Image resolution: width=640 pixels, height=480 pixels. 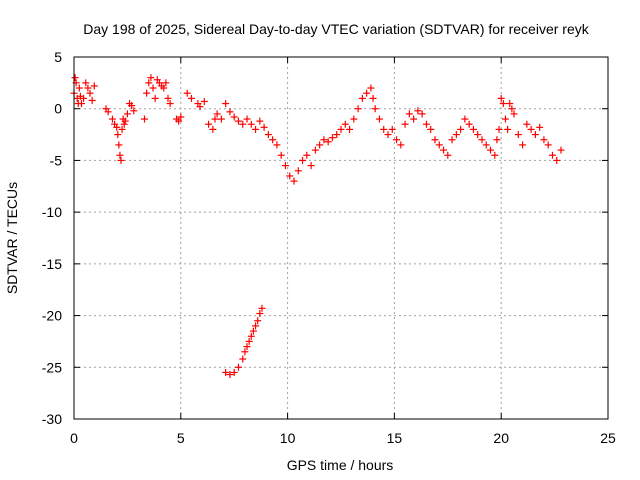 What do you see at coordinates (74, 438) in the screenshot?
I see `x-tick-label: 0` at bounding box center [74, 438].